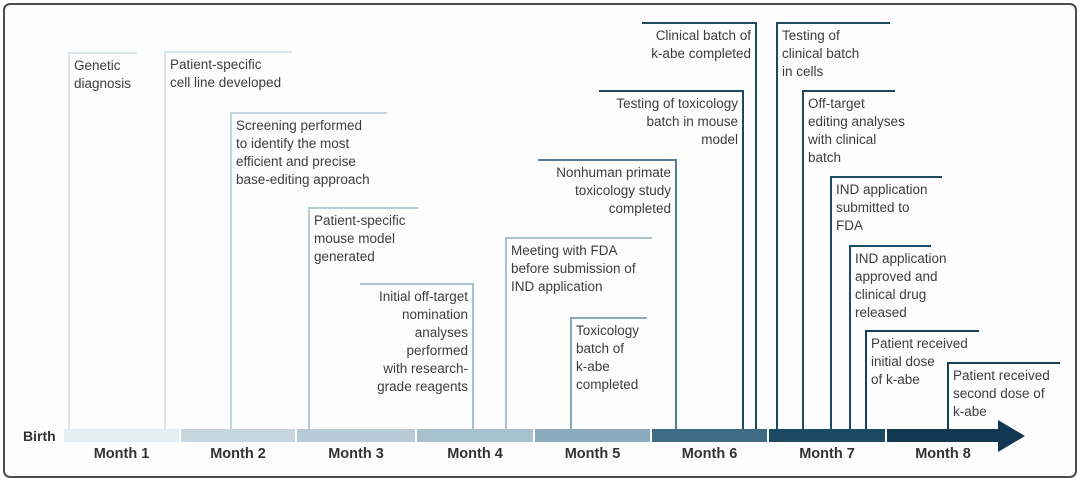  Describe the element at coordinates (699, 225) in the screenshot. I see `milestone-clinical-batch-completed: Clinical batch of k-abe completed` at that location.